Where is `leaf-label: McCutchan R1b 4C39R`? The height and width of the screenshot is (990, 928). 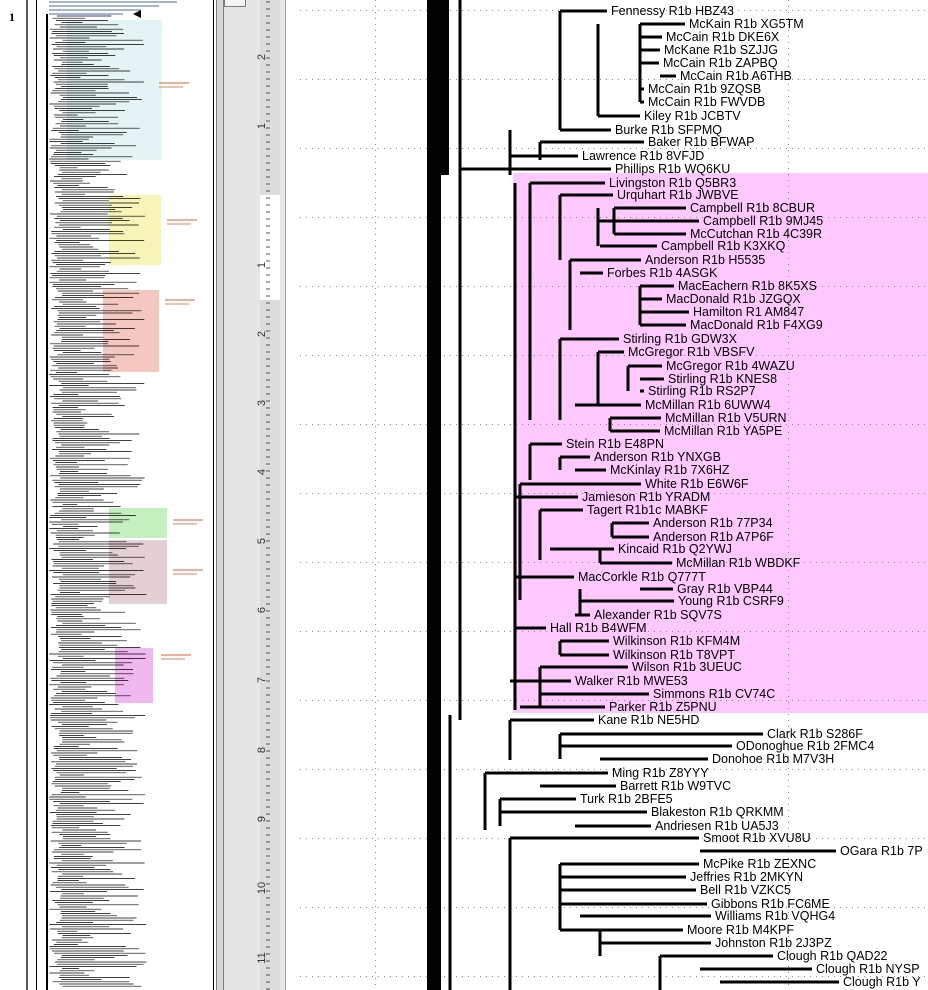 leaf-label: McCutchan R1b 4C39R is located at coordinates (756, 234).